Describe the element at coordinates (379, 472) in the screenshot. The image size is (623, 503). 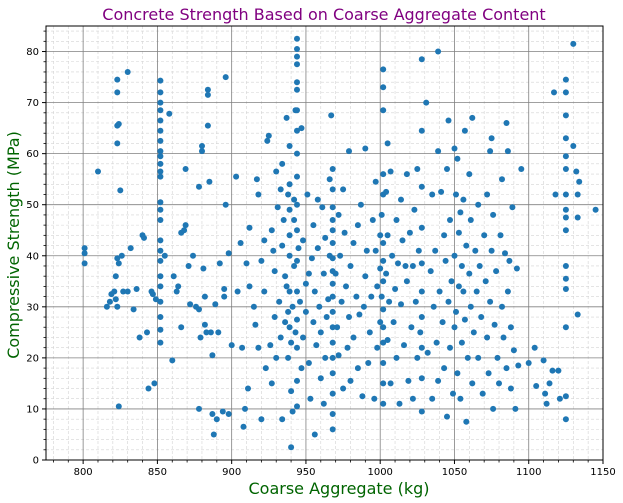
I see `x-tick-label: 1000` at that location.